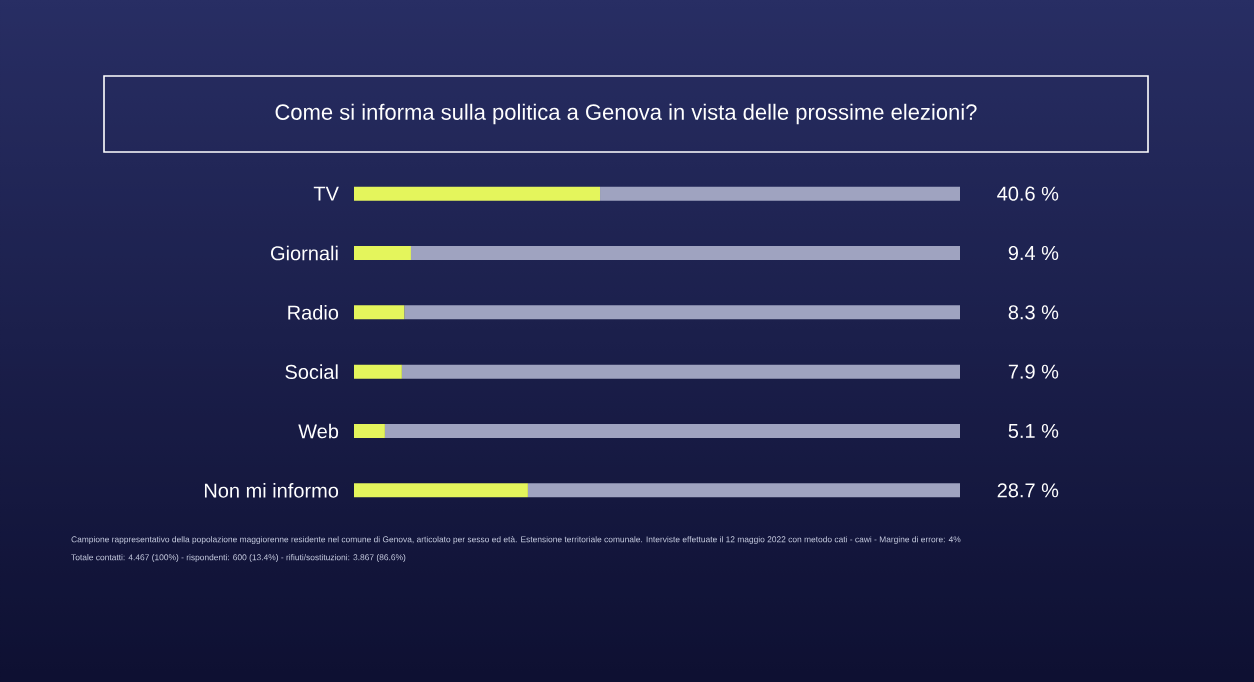 Image resolution: width=1254 pixels, height=682 pixels. Describe the element at coordinates (1028, 490) in the screenshot. I see `data-label: 28.7 %` at that location.